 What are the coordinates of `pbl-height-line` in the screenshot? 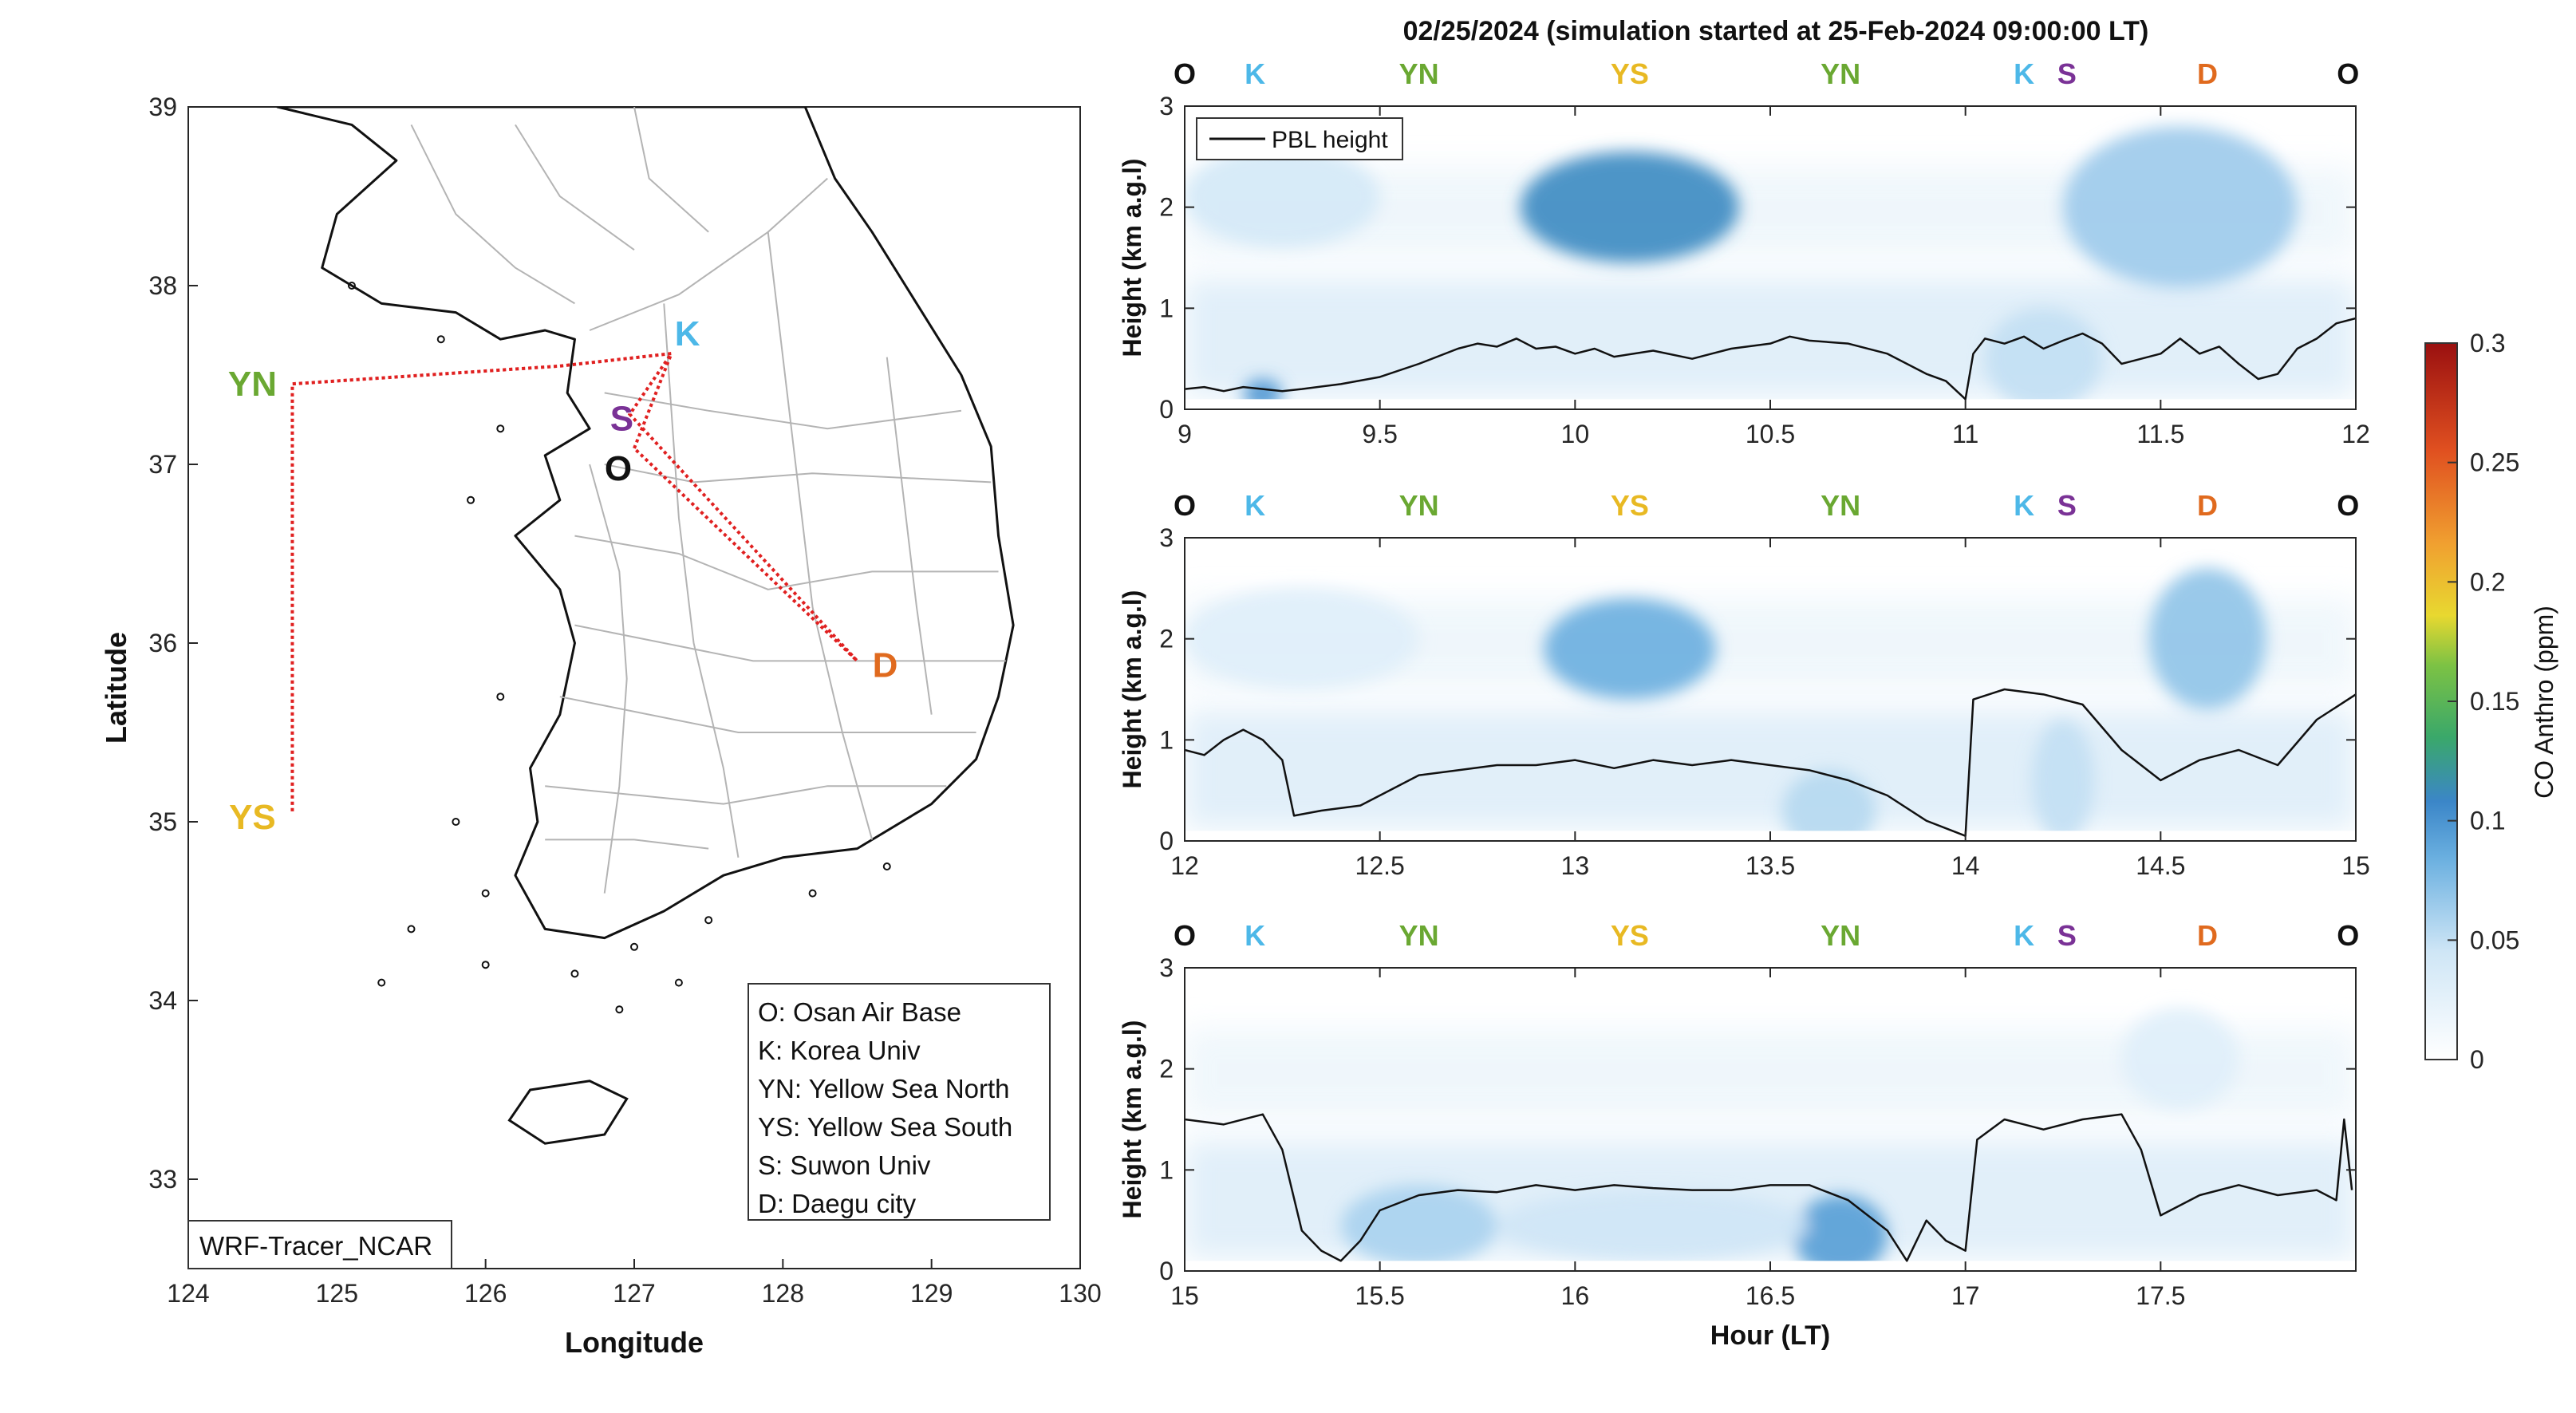 It's located at (1769, 1187).